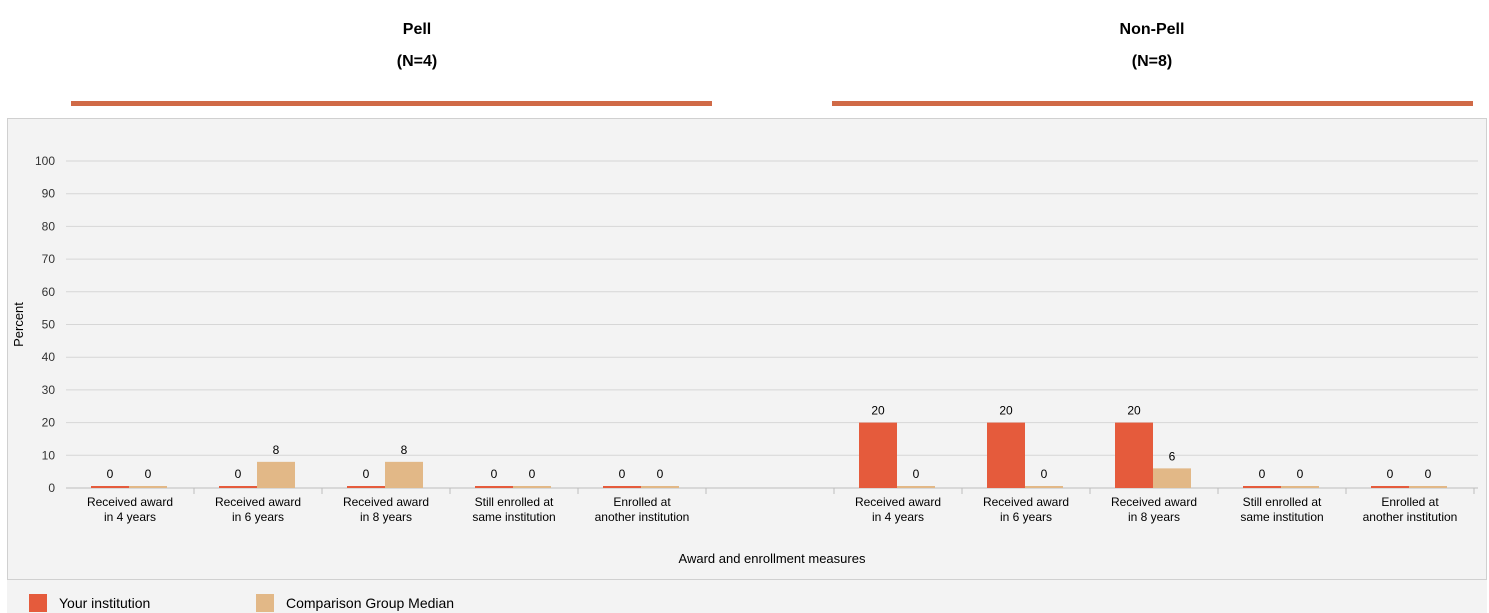 This screenshot has width=1489, height=613. Describe the element at coordinates (49, 357) in the screenshot. I see `y-tick-label-40: 40` at that location.